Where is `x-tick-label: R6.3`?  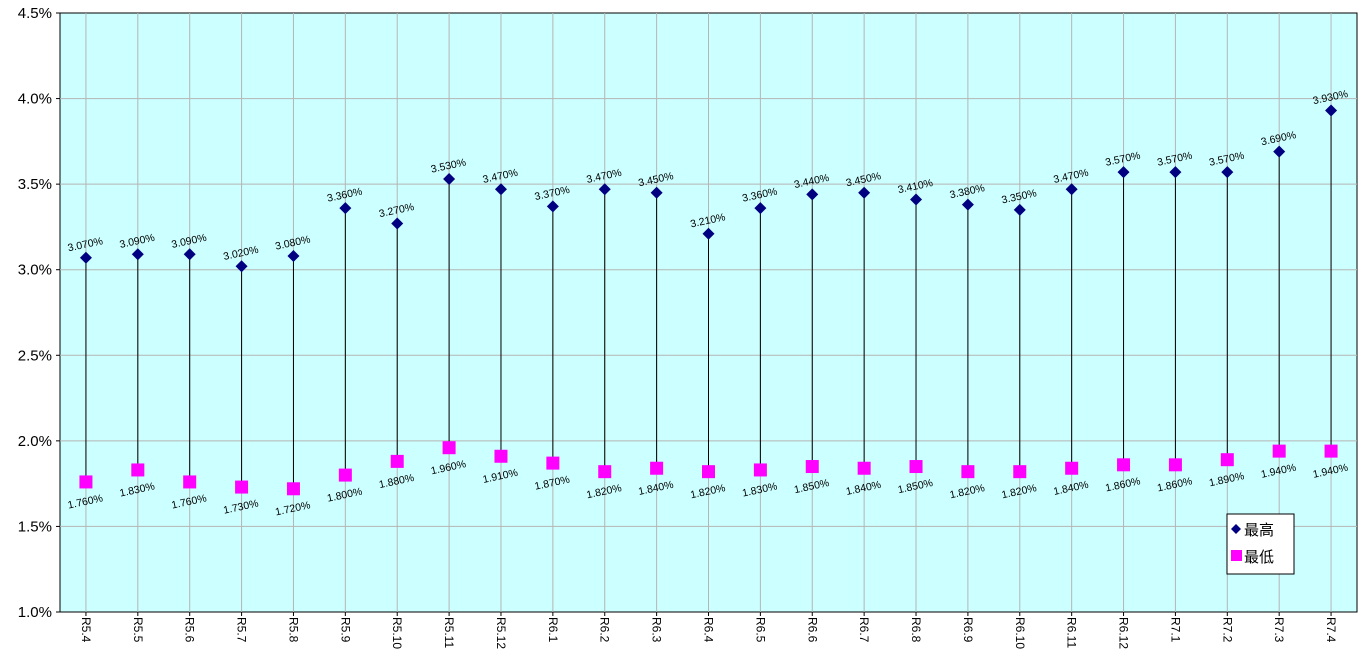
x-tick-label: R6.3 is located at coordinates (657, 630).